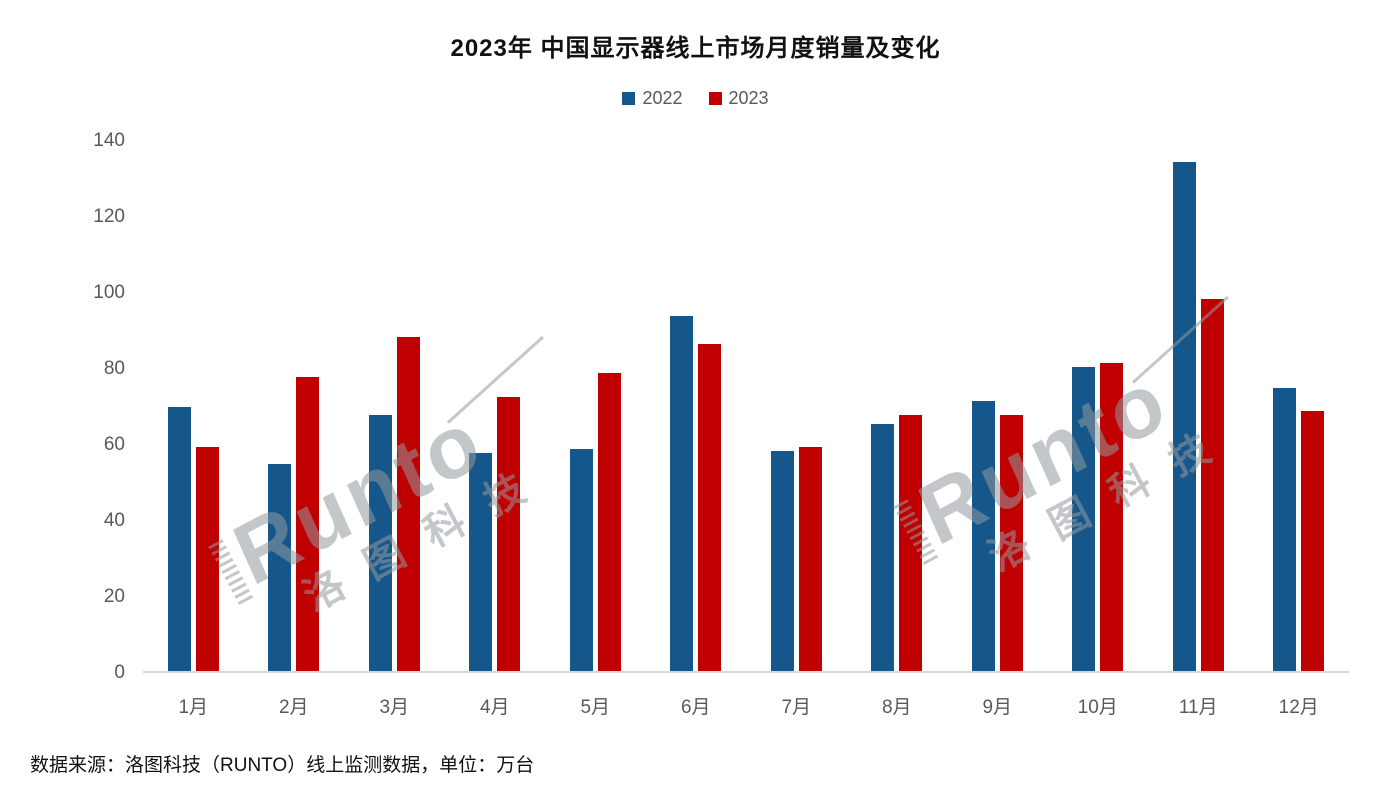  Describe the element at coordinates (408, 503) in the screenshot. I see `bar-2023-3月` at that location.